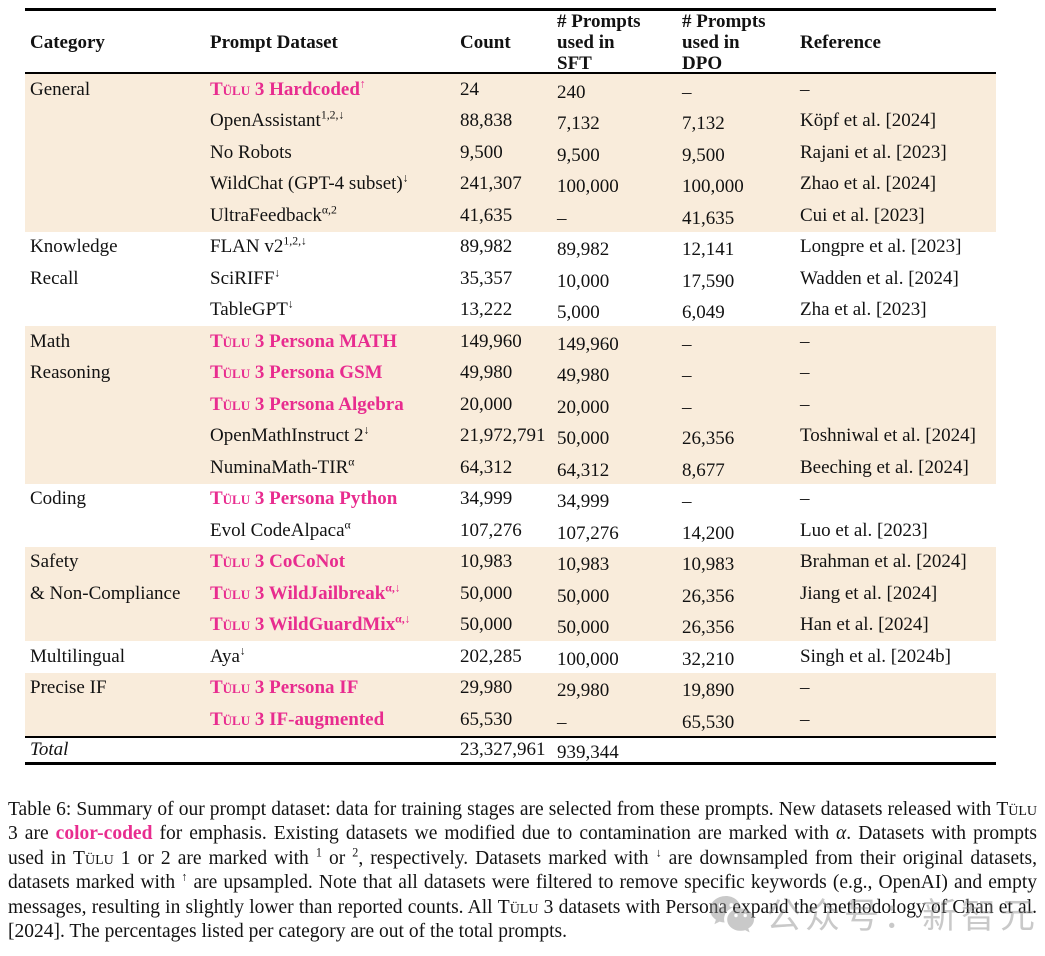 The height and width of the screenshot is (956, 1045). What do you see at coordinates (274, 42) in the screenshot?
I see `column-header-prompt-dataset: Prompt Dataset` at bounding box center [274, 42].